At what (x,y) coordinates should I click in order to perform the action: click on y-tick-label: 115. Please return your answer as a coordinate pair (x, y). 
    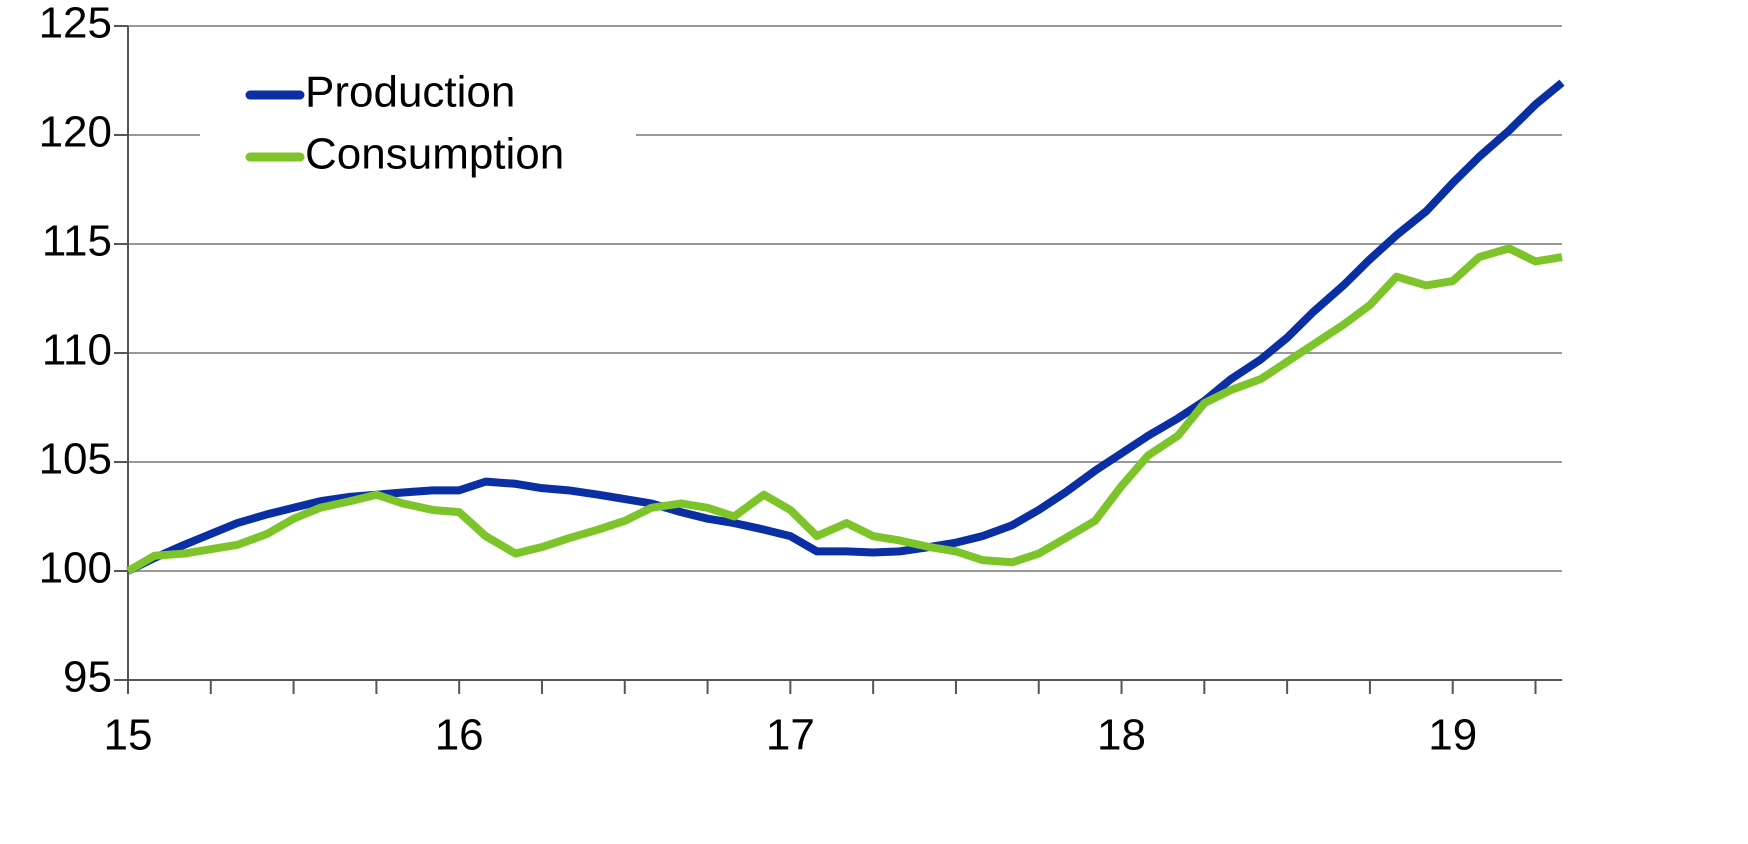
    Looking at the image, I should click on (77, 241).